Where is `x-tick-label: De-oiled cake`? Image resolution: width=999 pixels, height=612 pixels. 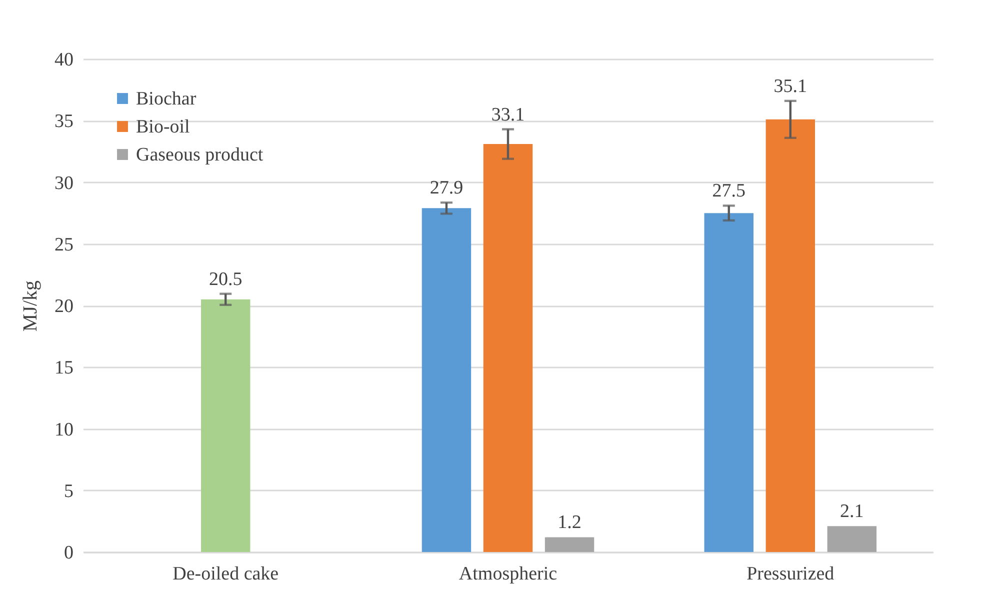 x-tick-label: De-oiled cake is located at coordinates (225, 574).